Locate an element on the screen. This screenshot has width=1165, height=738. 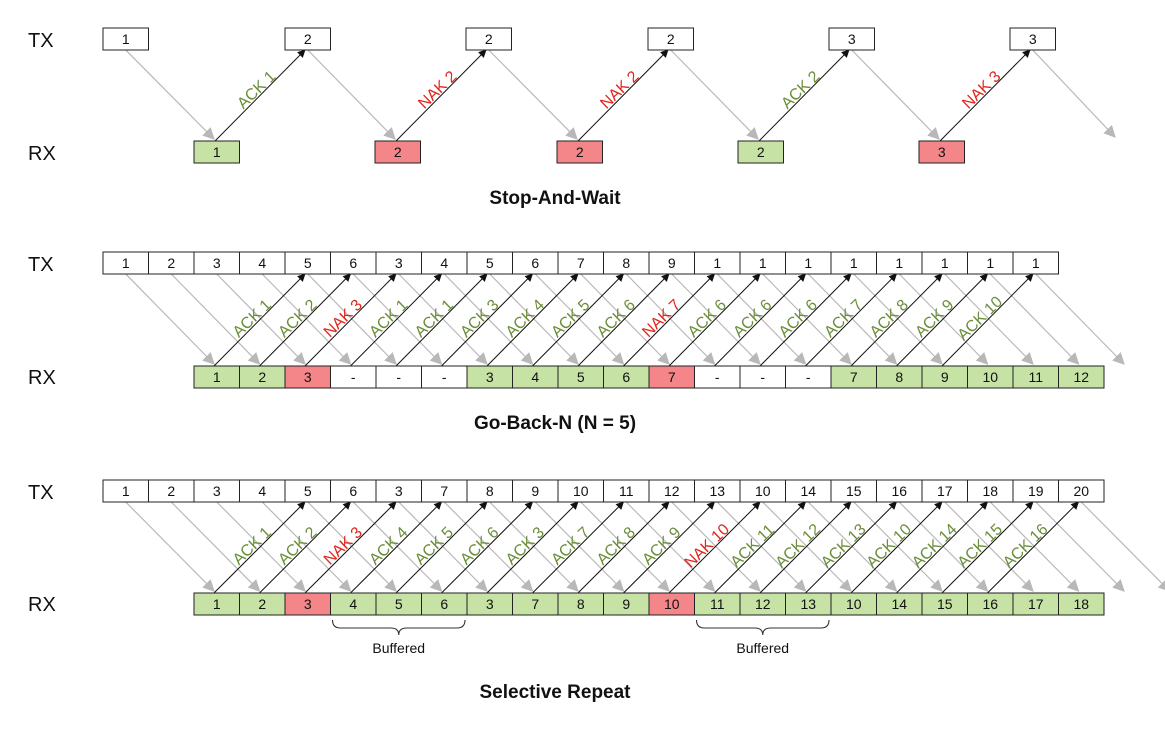
tx-frame-label: 4 is located at coordinates (444, 263).